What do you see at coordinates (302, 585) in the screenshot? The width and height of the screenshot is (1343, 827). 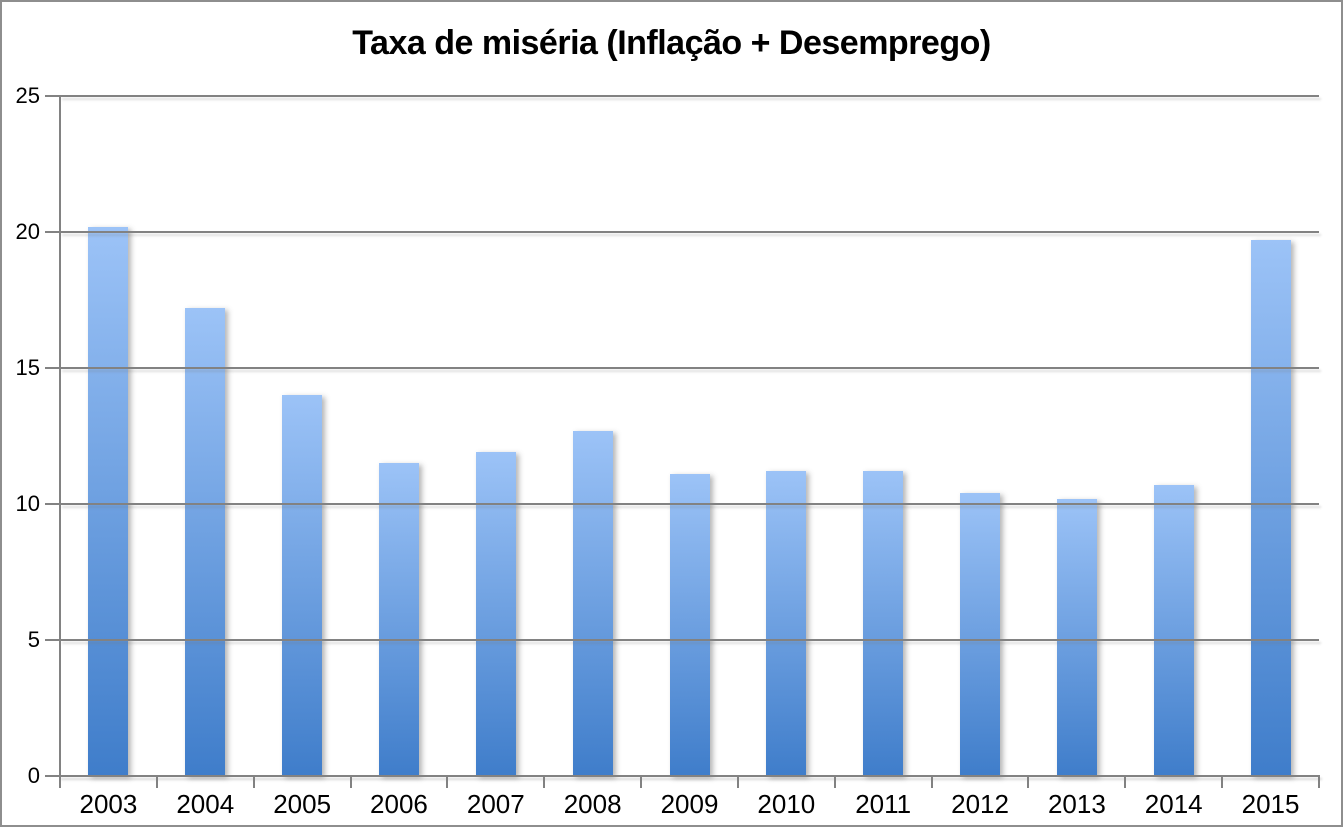 I see `bar-2005` at bounding box center [302, 585].